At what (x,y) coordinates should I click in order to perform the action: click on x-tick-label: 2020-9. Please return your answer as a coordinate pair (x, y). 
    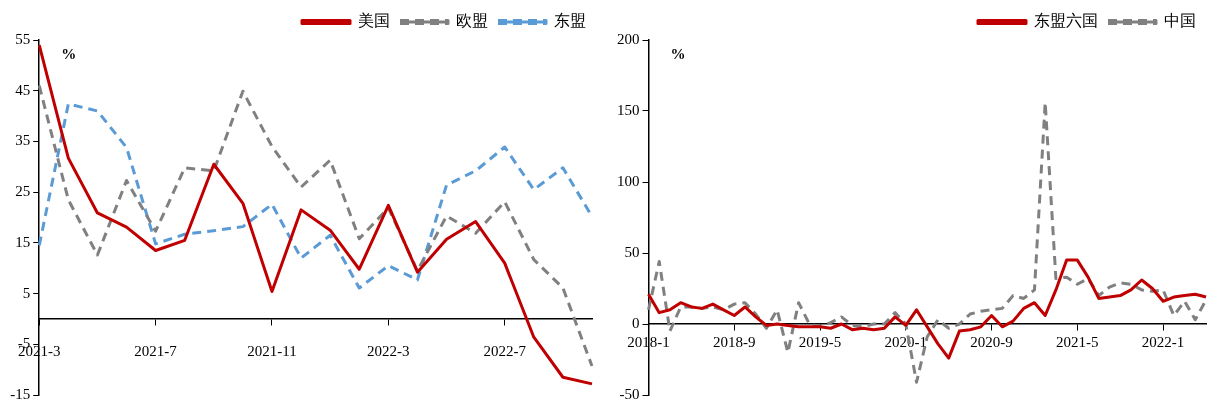
    Looking at the image, I should click on (991, 341).